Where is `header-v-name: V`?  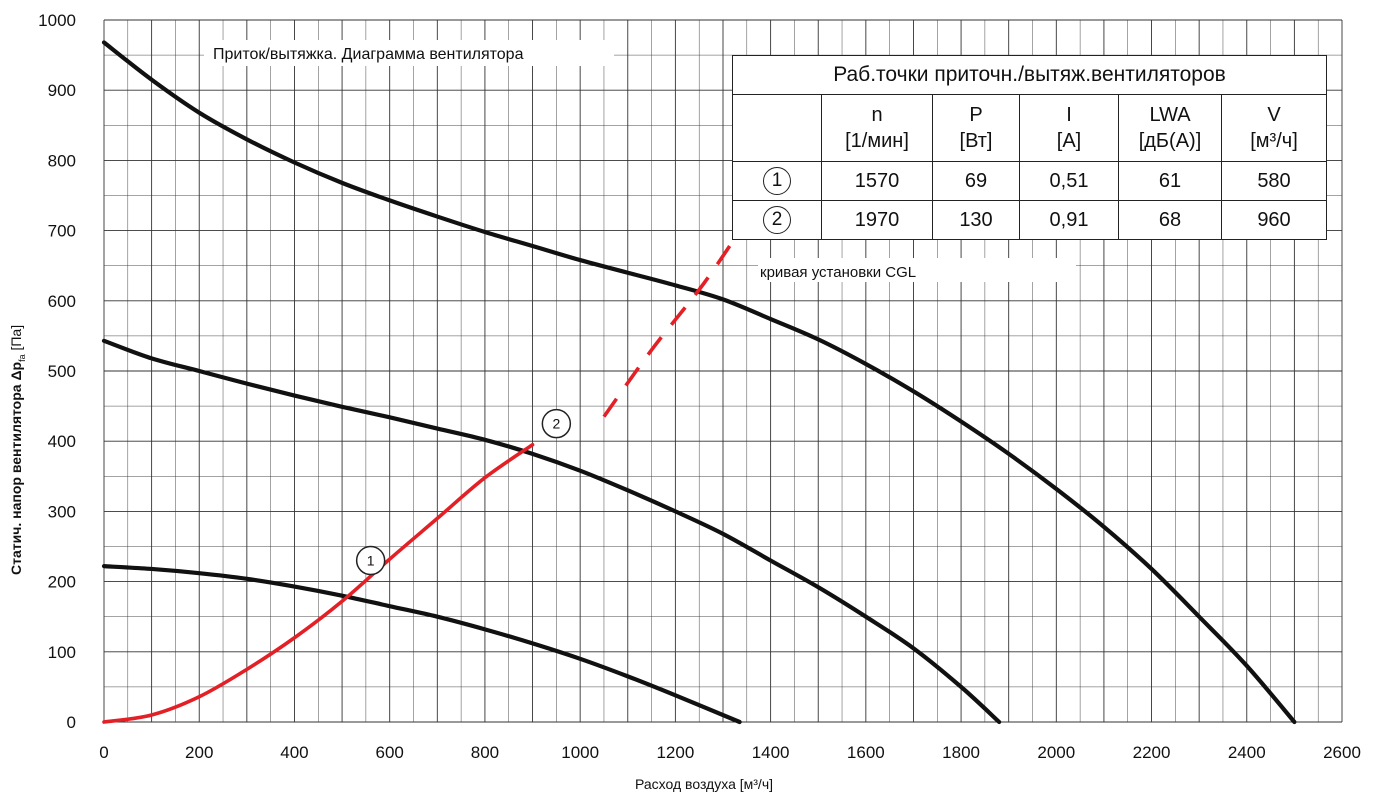
header-v-name: V is located at coordinates (1274, 115).